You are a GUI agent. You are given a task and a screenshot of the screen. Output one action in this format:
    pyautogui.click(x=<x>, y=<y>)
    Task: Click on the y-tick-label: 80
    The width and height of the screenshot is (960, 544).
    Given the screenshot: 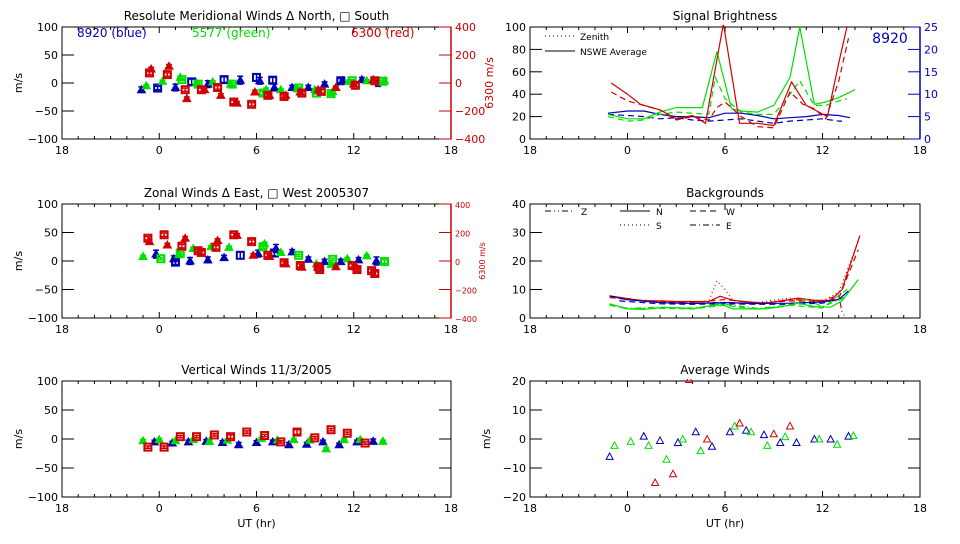 What is the action you would take?
    pyautogui.click(x=519, y=49)
    